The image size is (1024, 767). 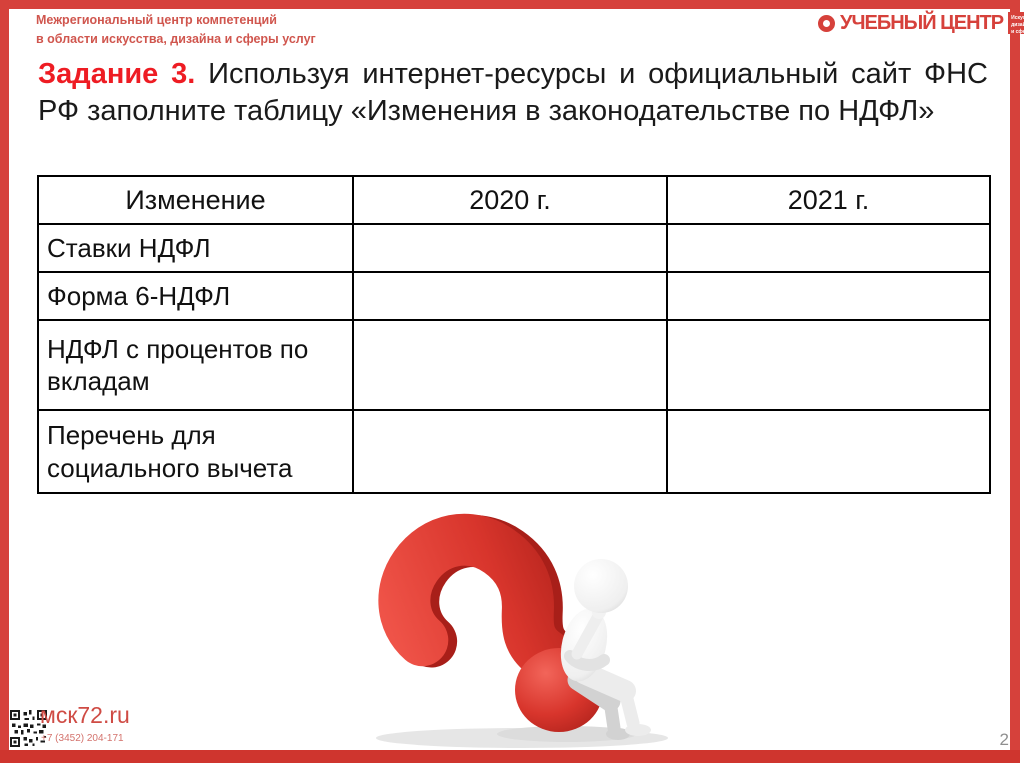 What do you see at coordinates (1004, 739) in the screenshot?
I see `page-number: 2` at bounding box center [1004, 739].